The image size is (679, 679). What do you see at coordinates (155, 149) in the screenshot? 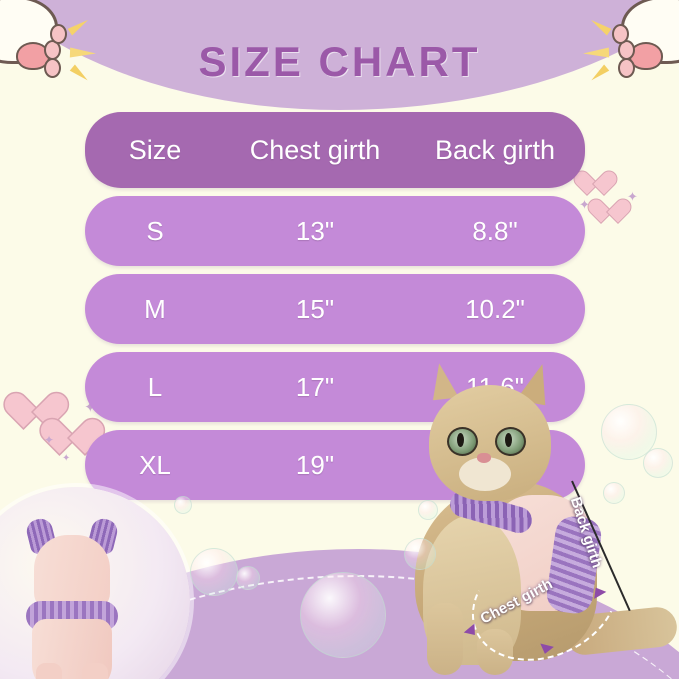
I see `column-header-size: Size` at bounding box center [155, 149].